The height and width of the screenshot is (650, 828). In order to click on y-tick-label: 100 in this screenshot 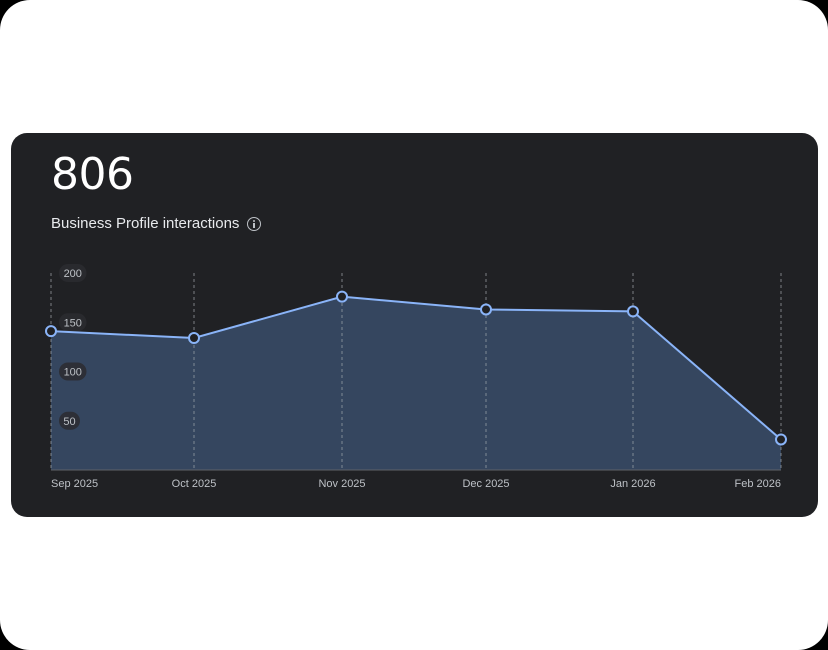, I will do `click(73, 373)`.